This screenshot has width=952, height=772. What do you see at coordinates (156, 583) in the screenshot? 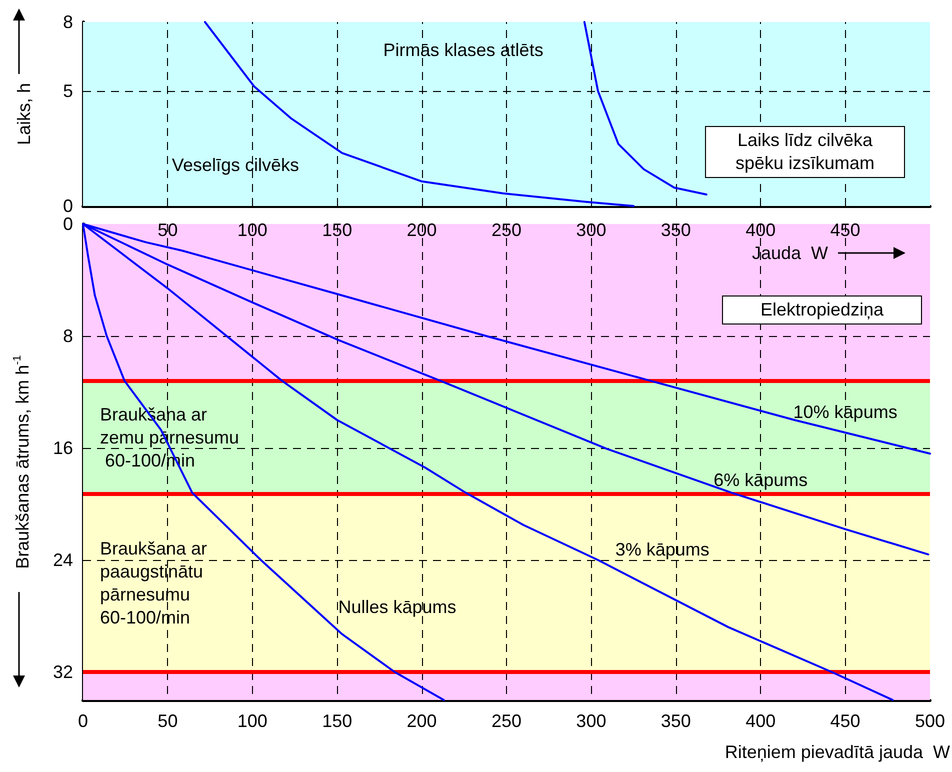
I see `band-label: Braukšana ar paaugstinātu pārnesumu 60-100/min` at bounding box center [156, 583].